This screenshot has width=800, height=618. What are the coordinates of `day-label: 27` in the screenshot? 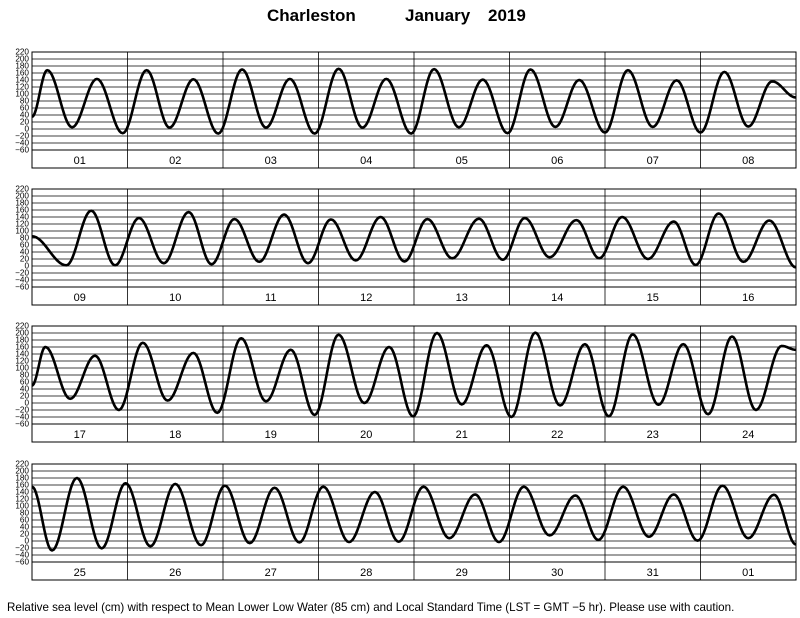 It's located at (271, 573).